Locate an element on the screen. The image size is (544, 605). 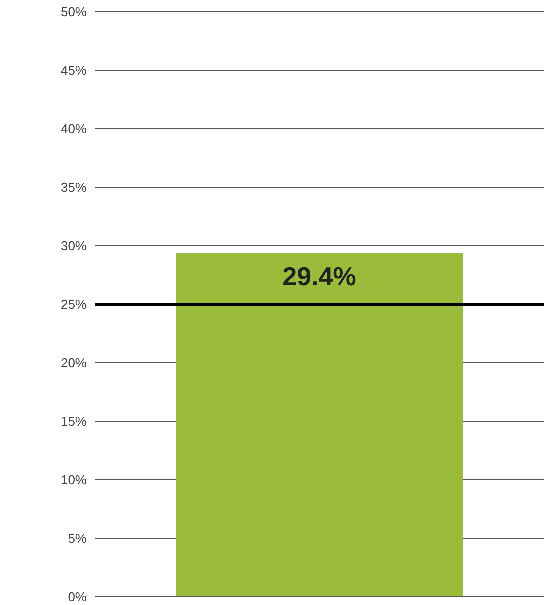
y-tick-label: 45% is located at coordinates (74, 70).